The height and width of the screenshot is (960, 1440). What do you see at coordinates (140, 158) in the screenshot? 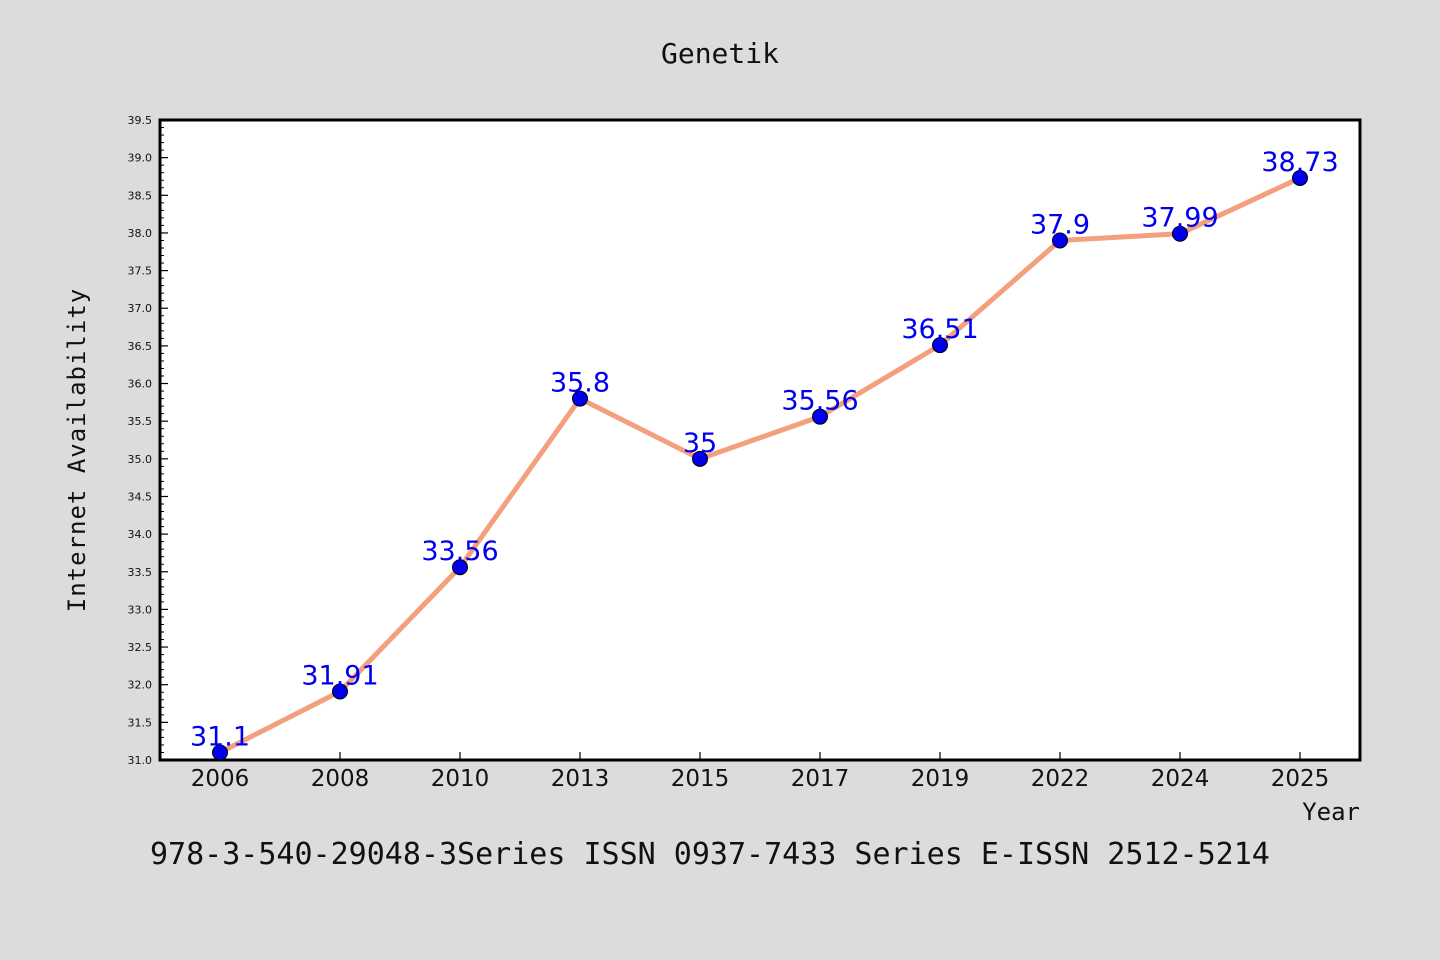
I see `y-tick-label: 39.0` at bounding box center [140, 158].